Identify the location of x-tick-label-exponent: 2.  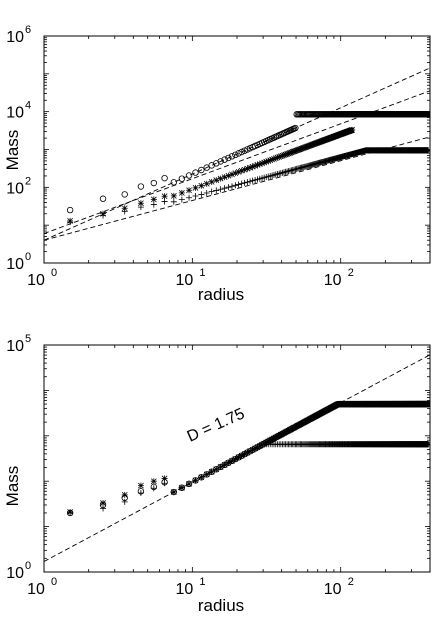
(351, 273).